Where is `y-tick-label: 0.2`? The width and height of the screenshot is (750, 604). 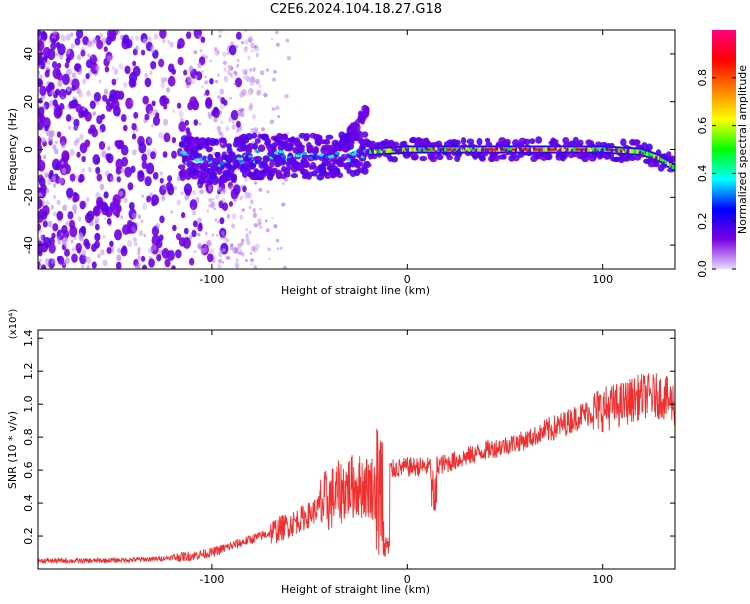
y-tick-label: 0.2 is located at coordinates (28, 536).